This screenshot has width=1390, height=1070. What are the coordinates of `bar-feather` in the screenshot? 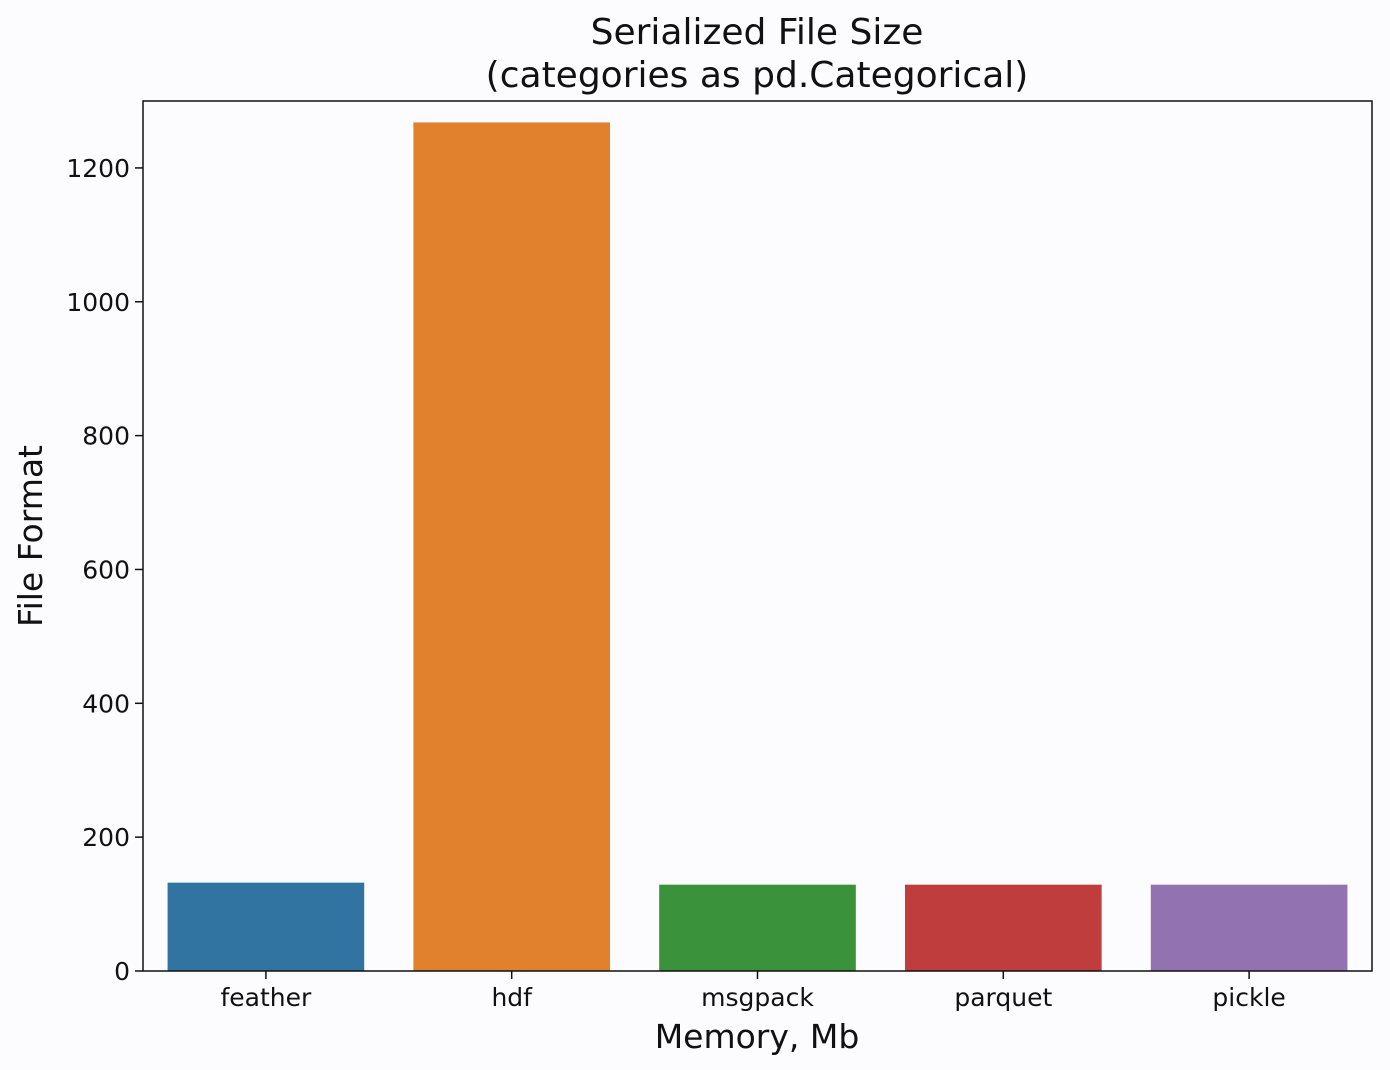 It's located at (266, 926).